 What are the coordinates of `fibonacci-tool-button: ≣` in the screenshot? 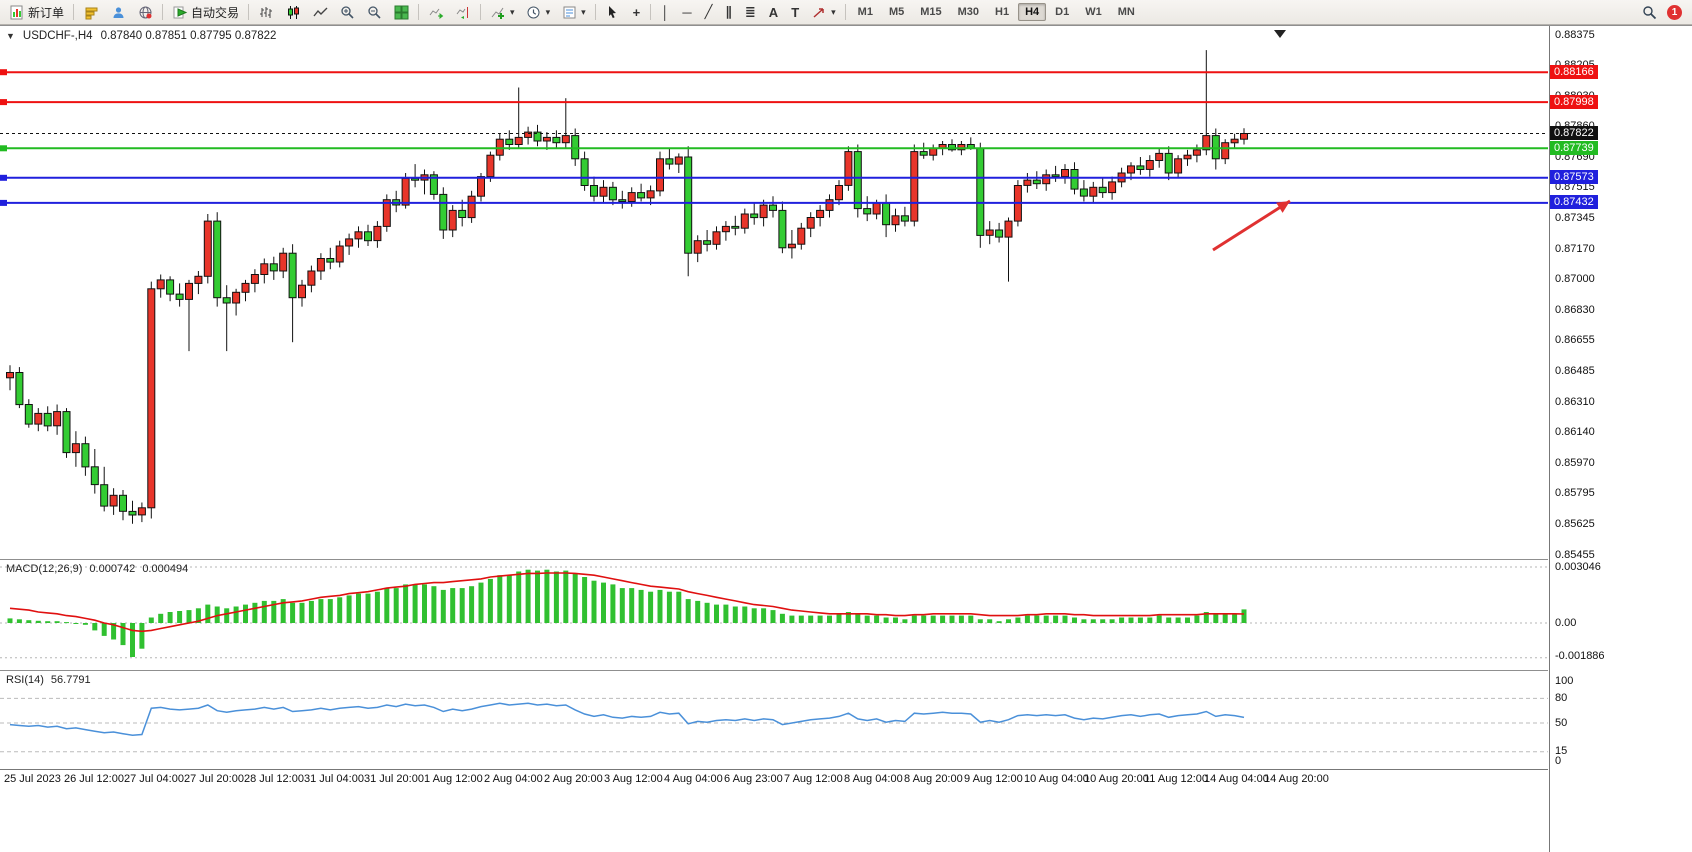 It's located at (750, 12).